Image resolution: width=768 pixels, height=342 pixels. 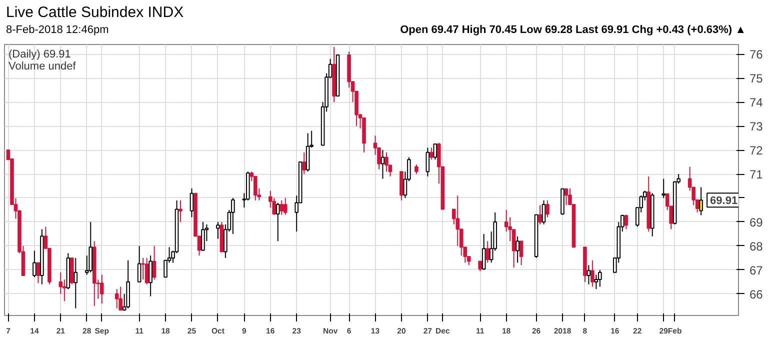 I want to click on y-tick-label: 73, so click(x=757, y=127).